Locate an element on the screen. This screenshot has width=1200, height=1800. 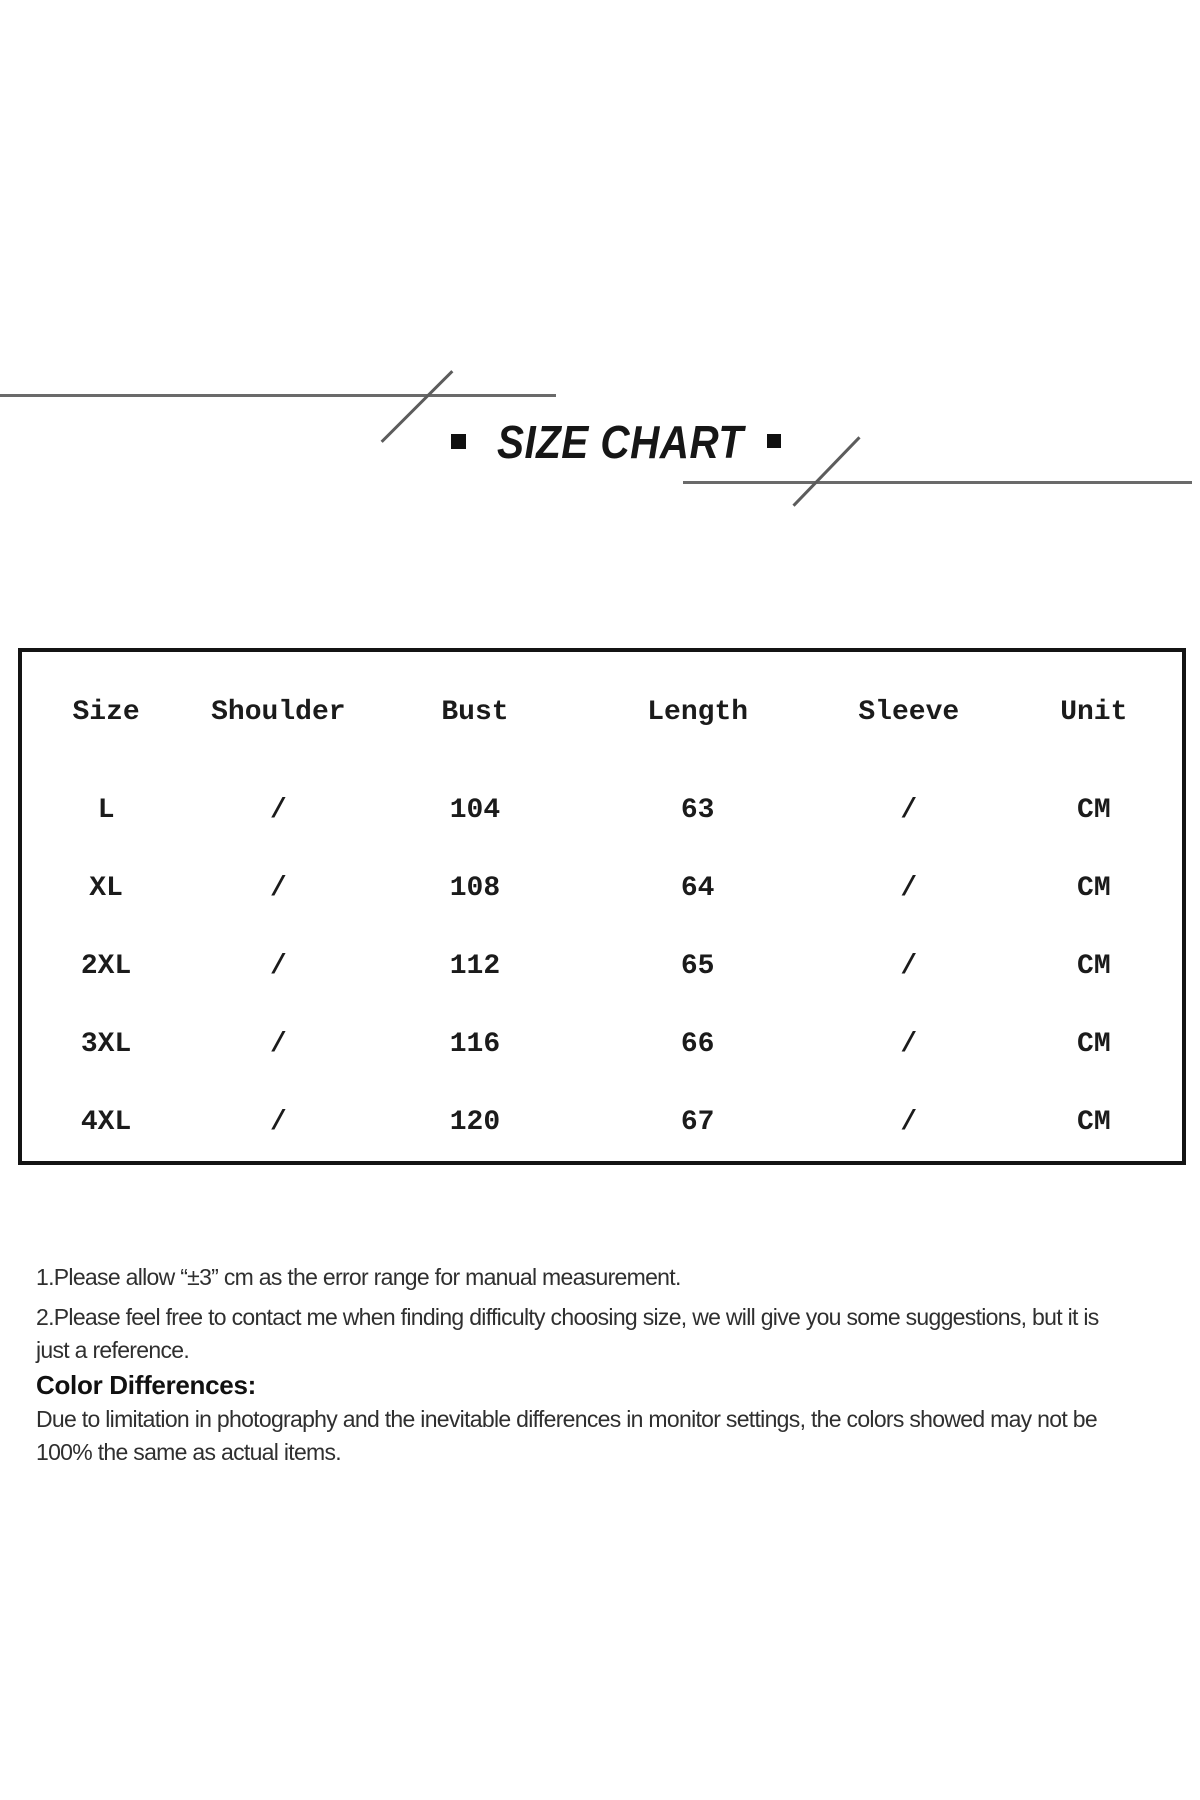
cell-bust: 104 is located at coordinates (475, 811).